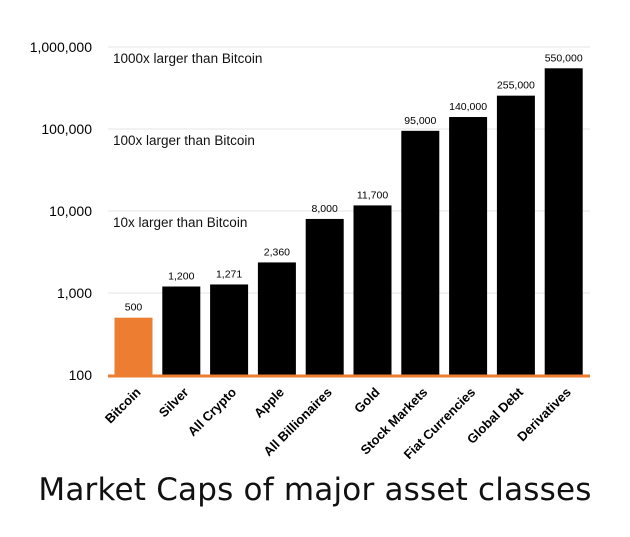 Image resolution: width=630 pixels, height=537 pixels. I want to click on annotation-label: 100x larger than Bitcoin, so click(184, 140).